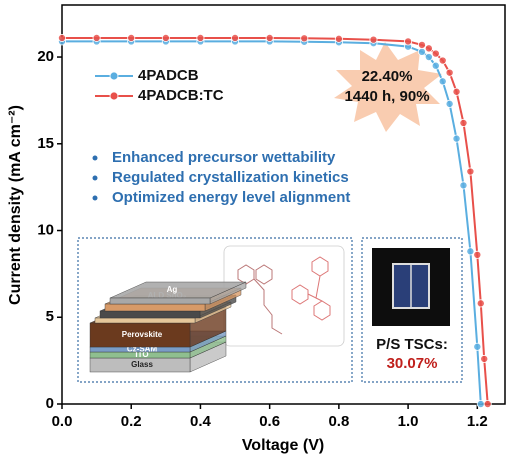  Describe the element at coordinates (408, 421) in the screenshot. I see `x-tick-label: 1.0` at that location.